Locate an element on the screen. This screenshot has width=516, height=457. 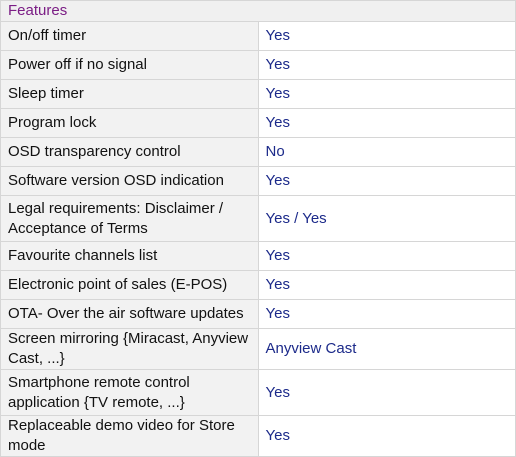
table-row: On/off timer Yes is located at coordinates (258, 36).